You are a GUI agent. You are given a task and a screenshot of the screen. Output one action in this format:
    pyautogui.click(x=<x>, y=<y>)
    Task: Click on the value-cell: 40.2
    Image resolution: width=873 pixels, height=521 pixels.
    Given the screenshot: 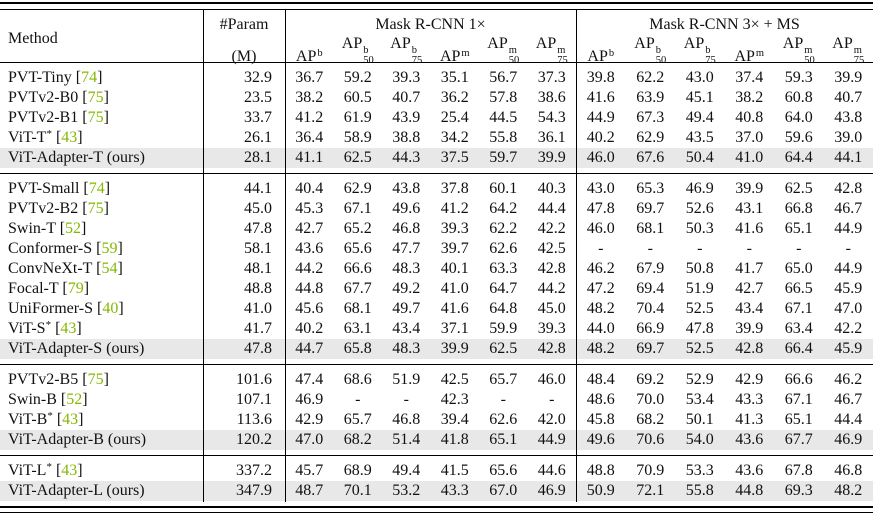 What is the action you would take?
    pyautogui.click(x=309, y=329)
    